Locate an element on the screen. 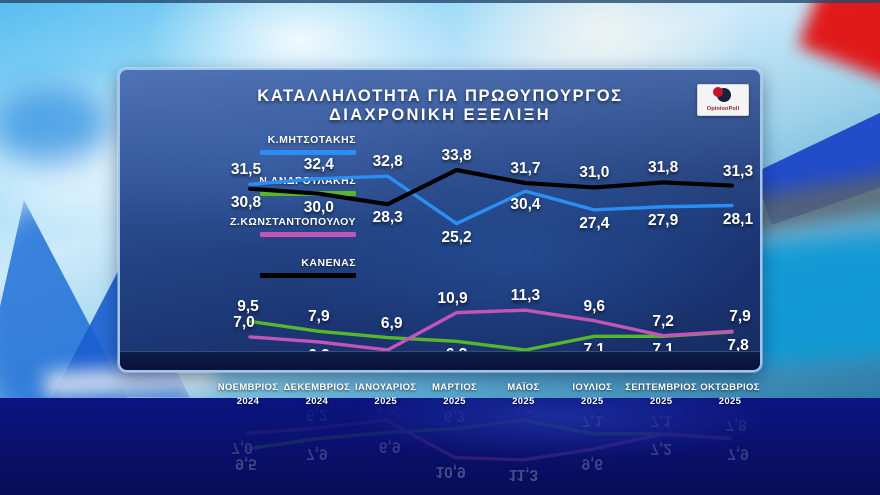  data-point-label: 31,3 is located at coordinates (738, 171).